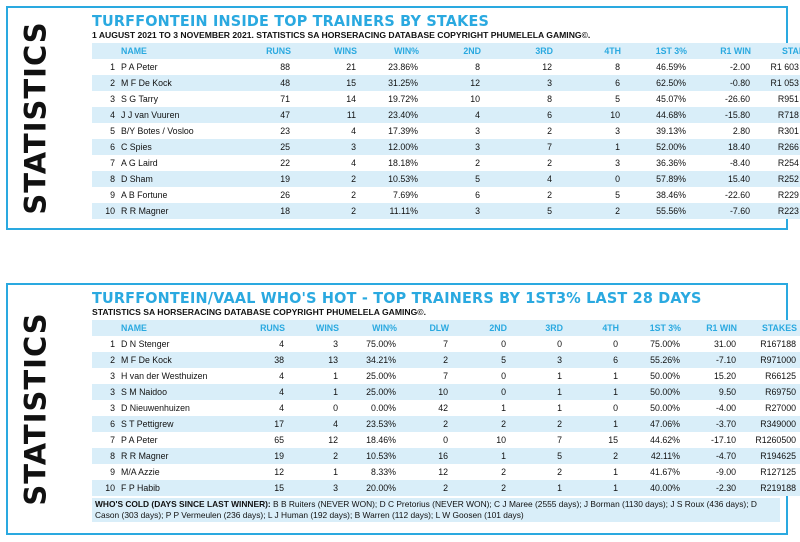  I want to click on table-cell: 47, so click(265, 115).